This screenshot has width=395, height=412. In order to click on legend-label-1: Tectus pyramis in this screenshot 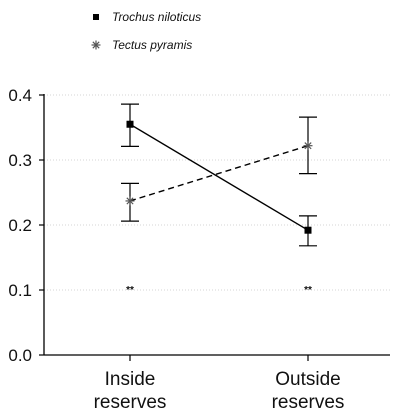, I will do `click(152, 45)`.